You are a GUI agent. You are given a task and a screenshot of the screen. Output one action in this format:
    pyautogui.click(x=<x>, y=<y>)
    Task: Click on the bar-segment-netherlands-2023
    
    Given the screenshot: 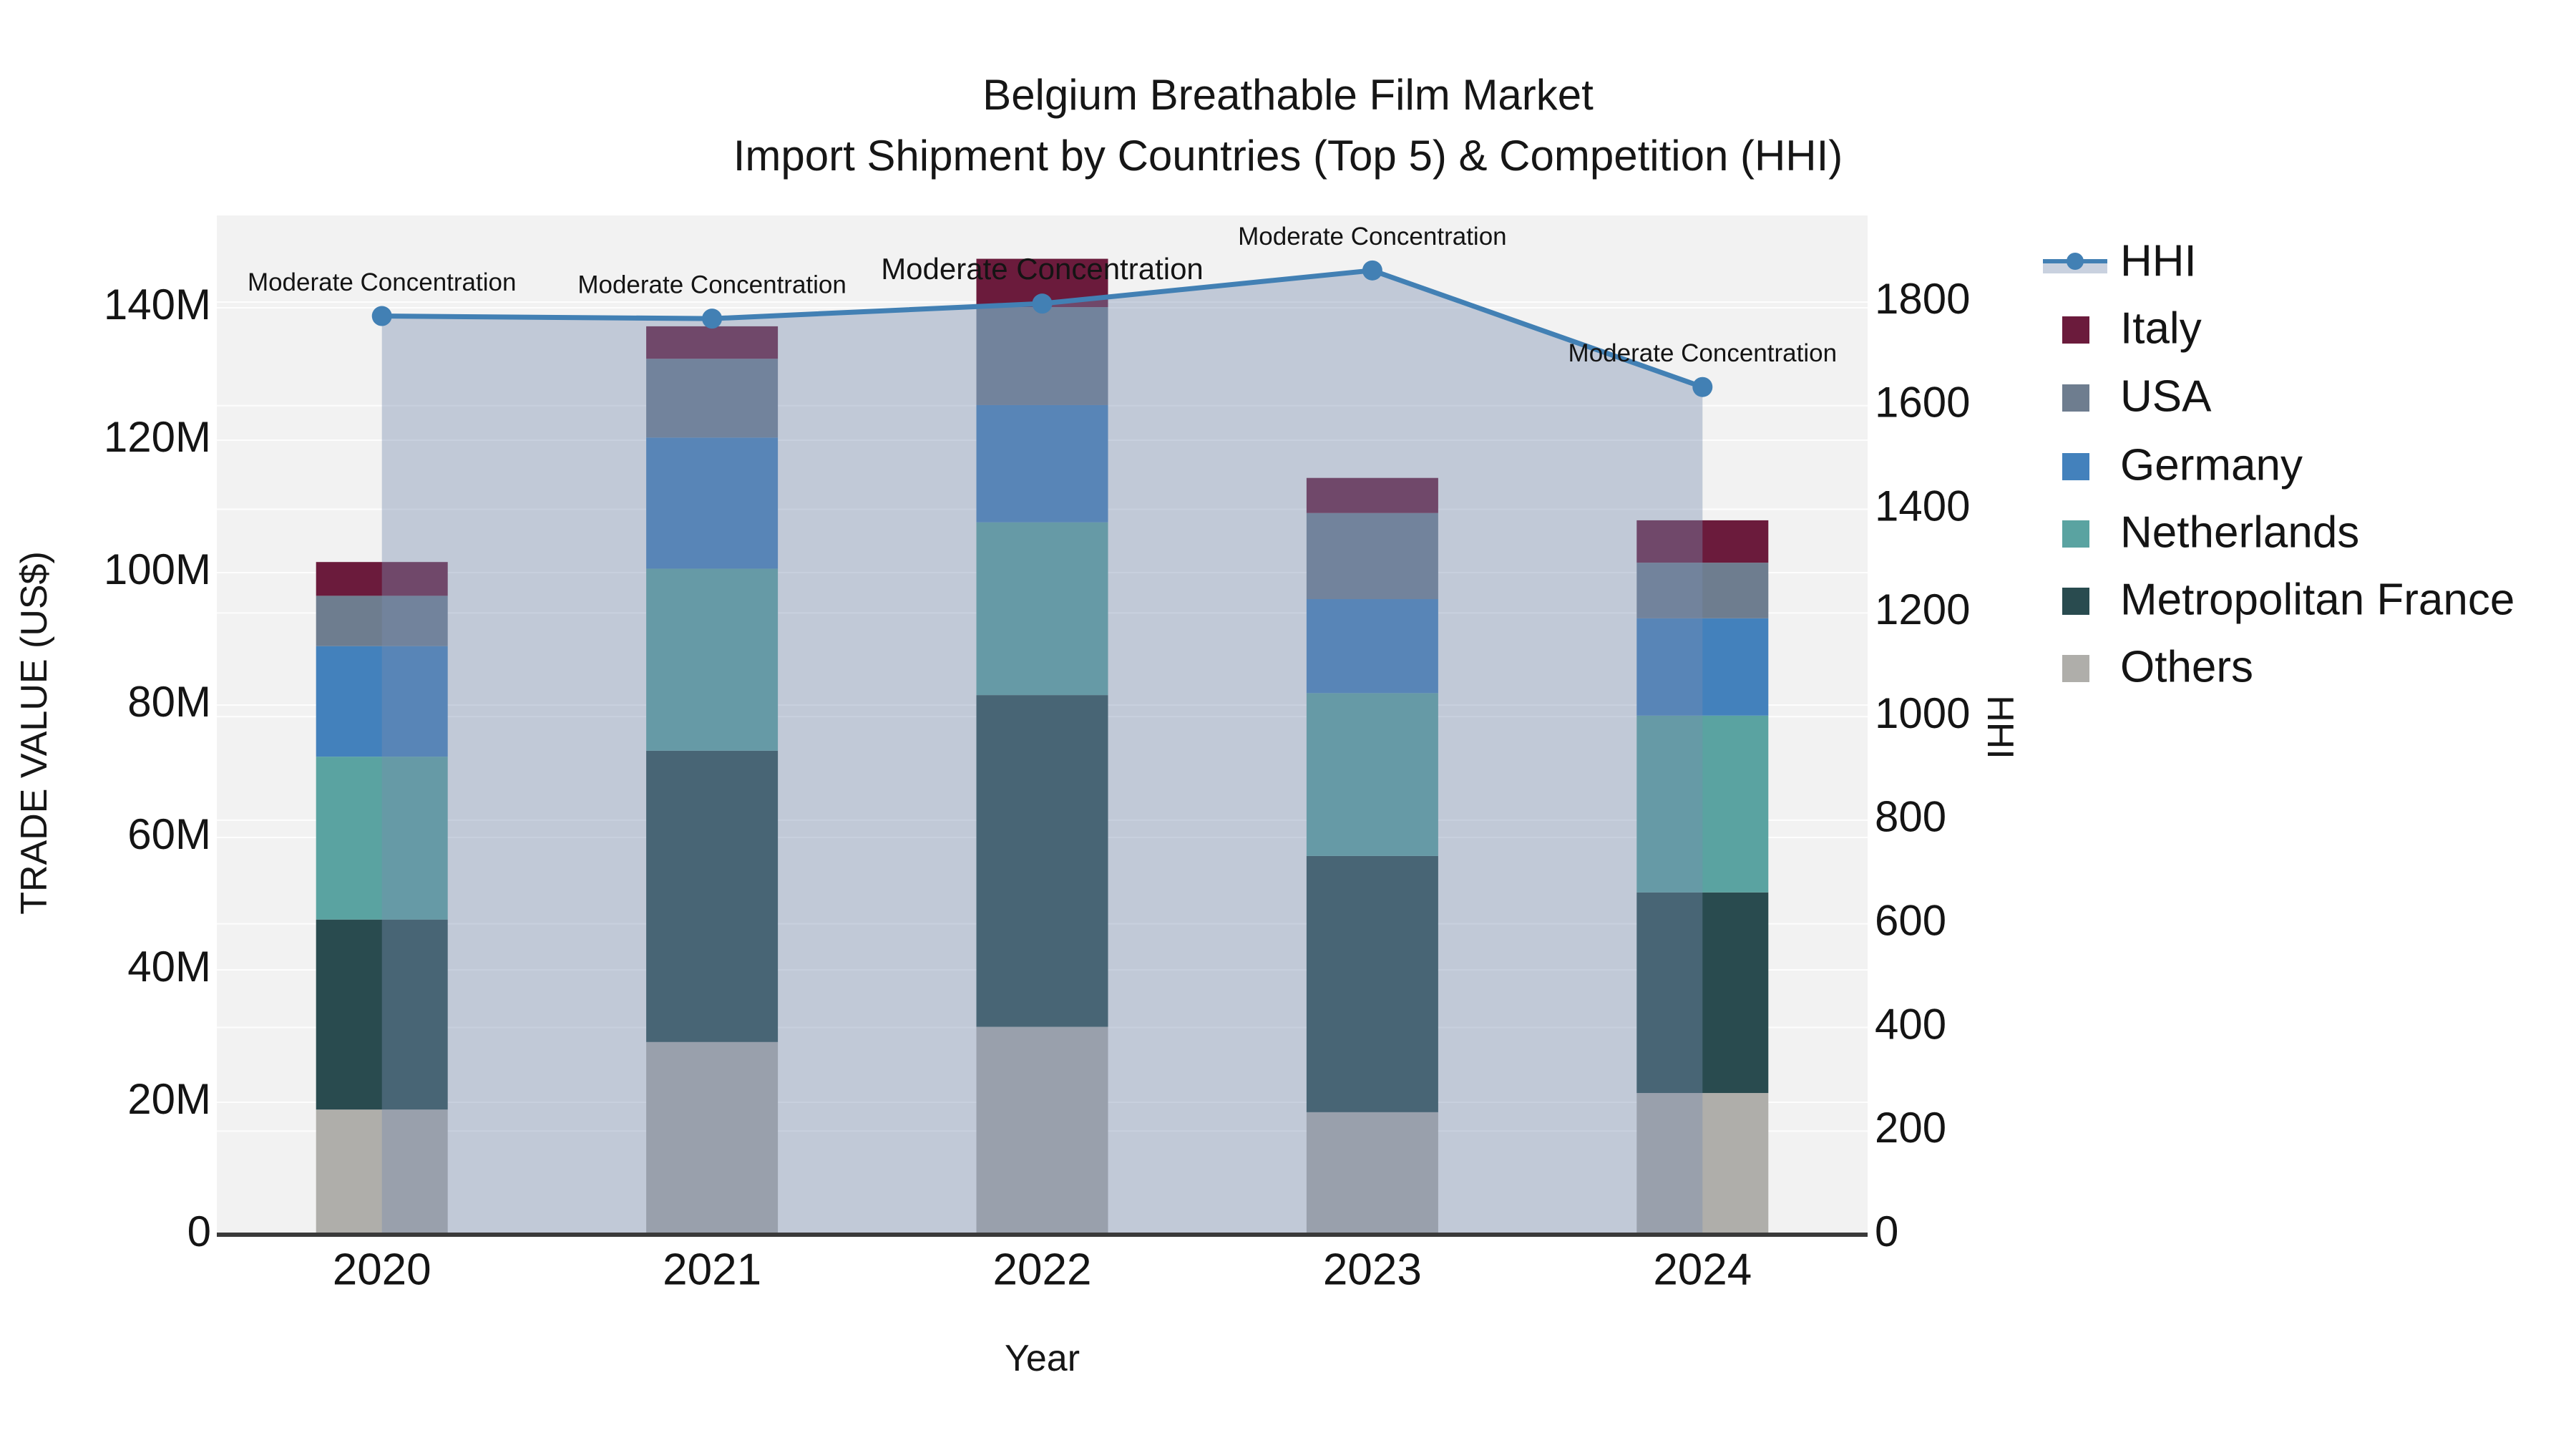 What is the action you would take?
    pyautogui.click(x=1372, y=774)
    